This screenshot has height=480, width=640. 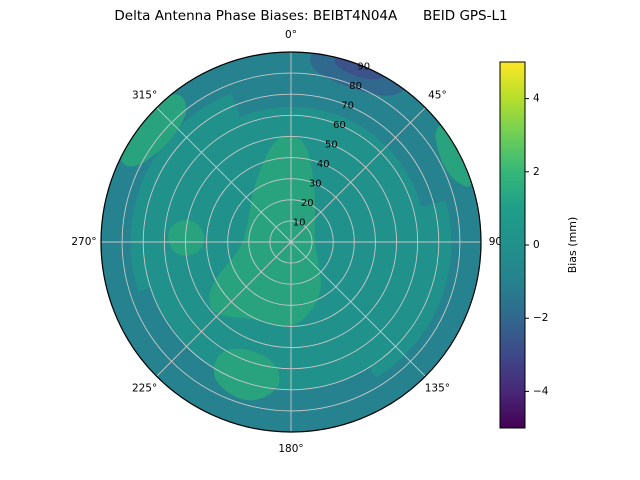 What do you see at coordinates (323, 164) in the screenshot?
I see `radial-tick-label: 40` at bounding box center [323, 164].